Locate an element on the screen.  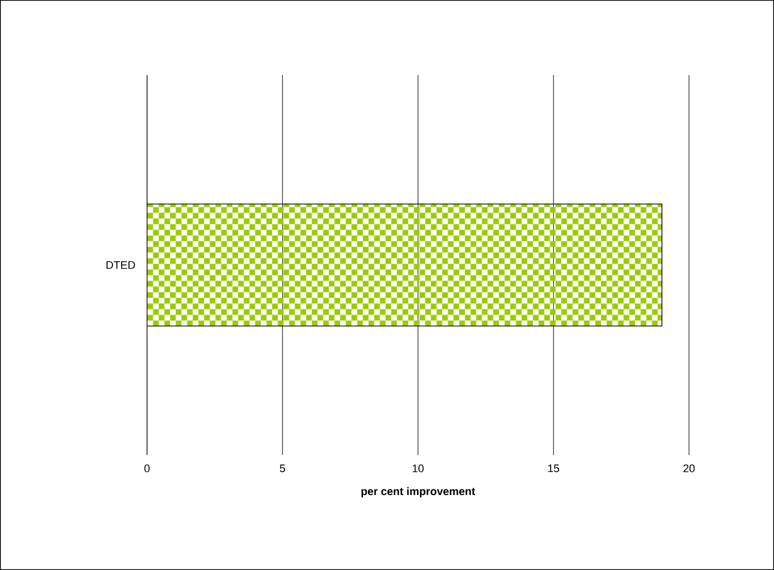
x-tick-label: 20 is located at coordinates (689, 468).